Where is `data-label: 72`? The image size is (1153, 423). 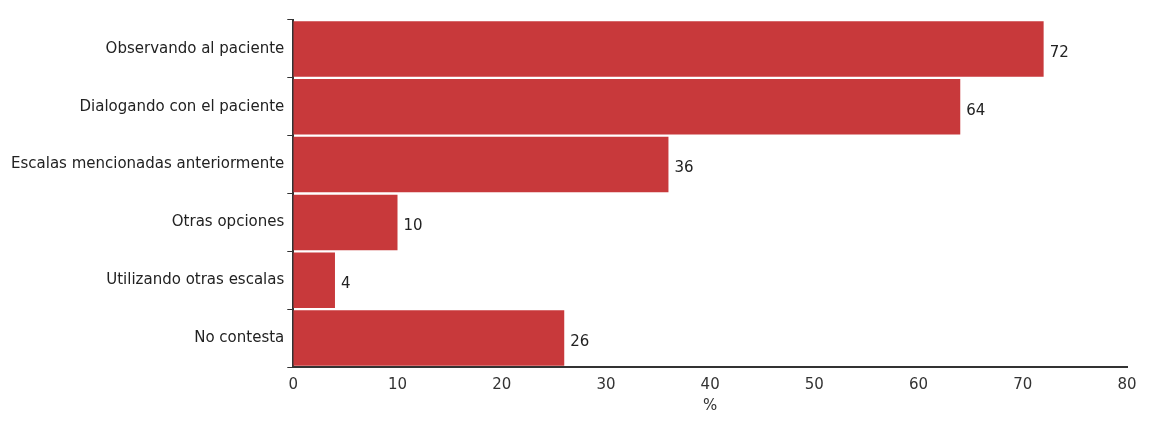
data-label: 72 is located at coordinates (1059, 51).